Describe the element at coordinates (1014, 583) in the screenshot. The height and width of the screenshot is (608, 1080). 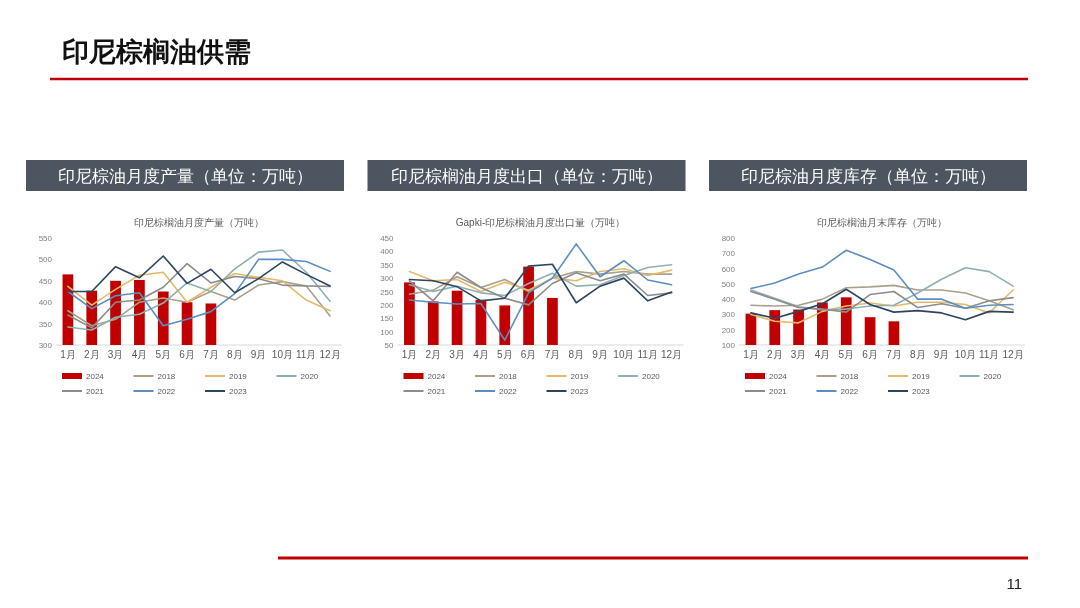
I see `text: 11` at that location.